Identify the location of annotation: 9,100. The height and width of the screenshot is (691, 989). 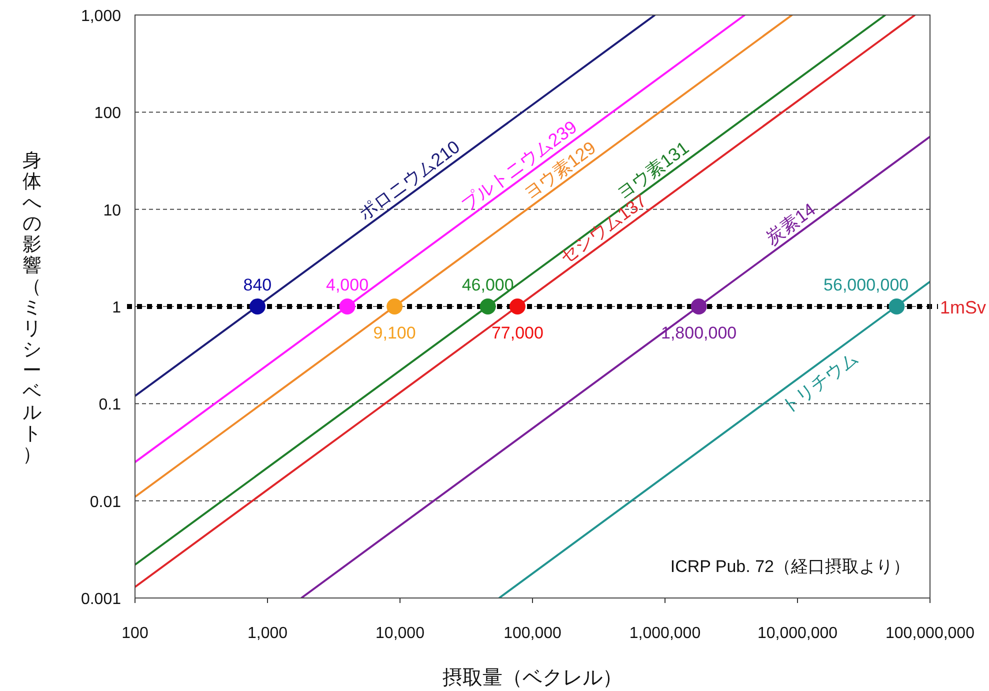
(394, 333).